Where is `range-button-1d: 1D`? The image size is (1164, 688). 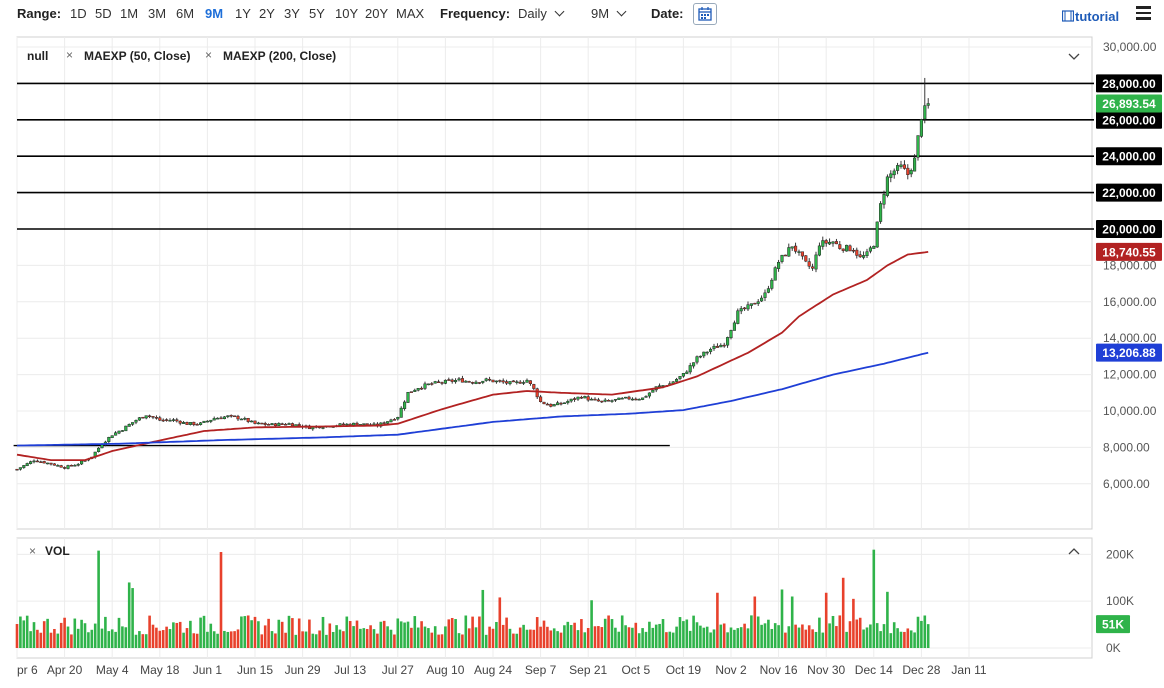 range-button-1d: 1D is located at coordinates (78, 13).